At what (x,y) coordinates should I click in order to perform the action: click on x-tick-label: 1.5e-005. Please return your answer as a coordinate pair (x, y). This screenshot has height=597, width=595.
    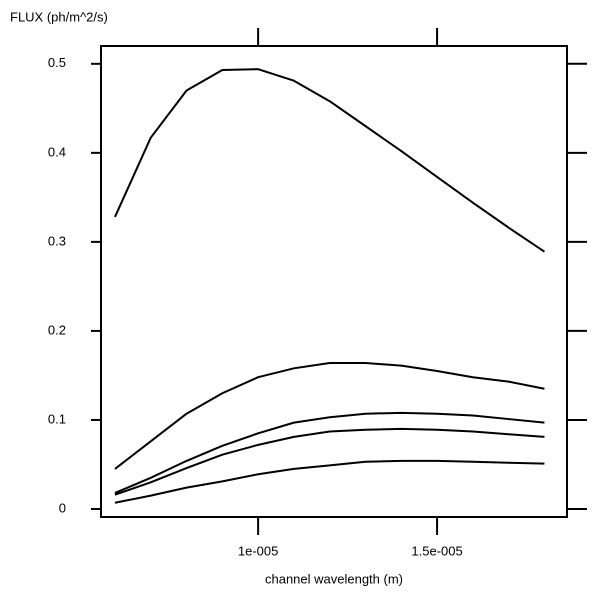
    Looking at the image, I should click on (436, 550).